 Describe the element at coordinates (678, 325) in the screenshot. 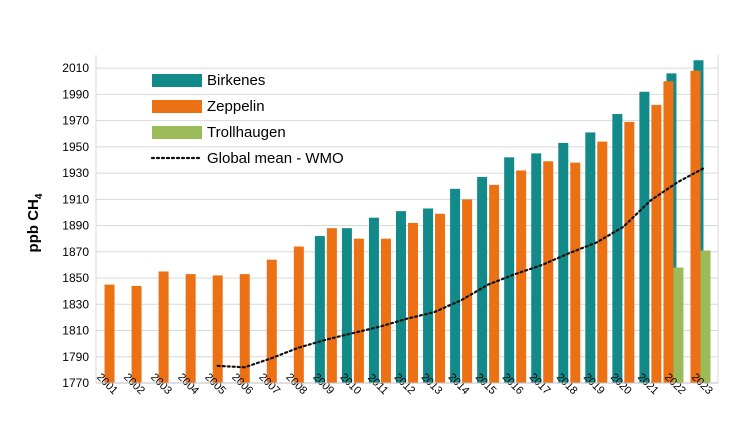

I see `bar-trollhaugen-2022` at that location.